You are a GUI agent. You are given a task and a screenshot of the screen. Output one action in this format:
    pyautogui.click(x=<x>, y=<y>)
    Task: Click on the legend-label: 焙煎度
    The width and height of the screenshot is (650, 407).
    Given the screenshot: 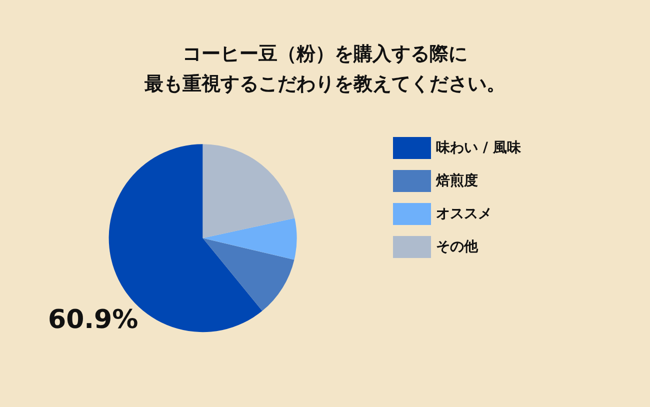 What is the action you would take?
    pyautogui.click(x=456, y=180)
    